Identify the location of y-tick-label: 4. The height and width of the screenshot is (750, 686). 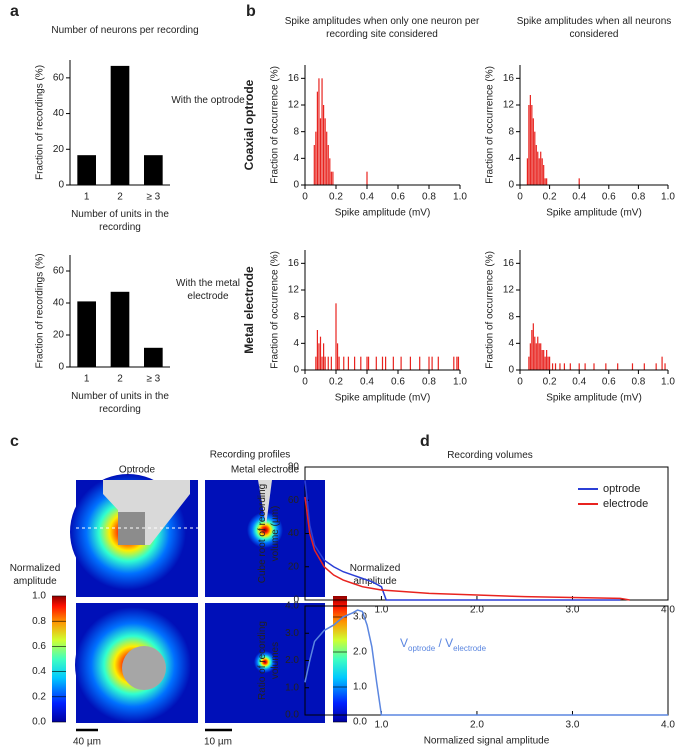
(296, 343).